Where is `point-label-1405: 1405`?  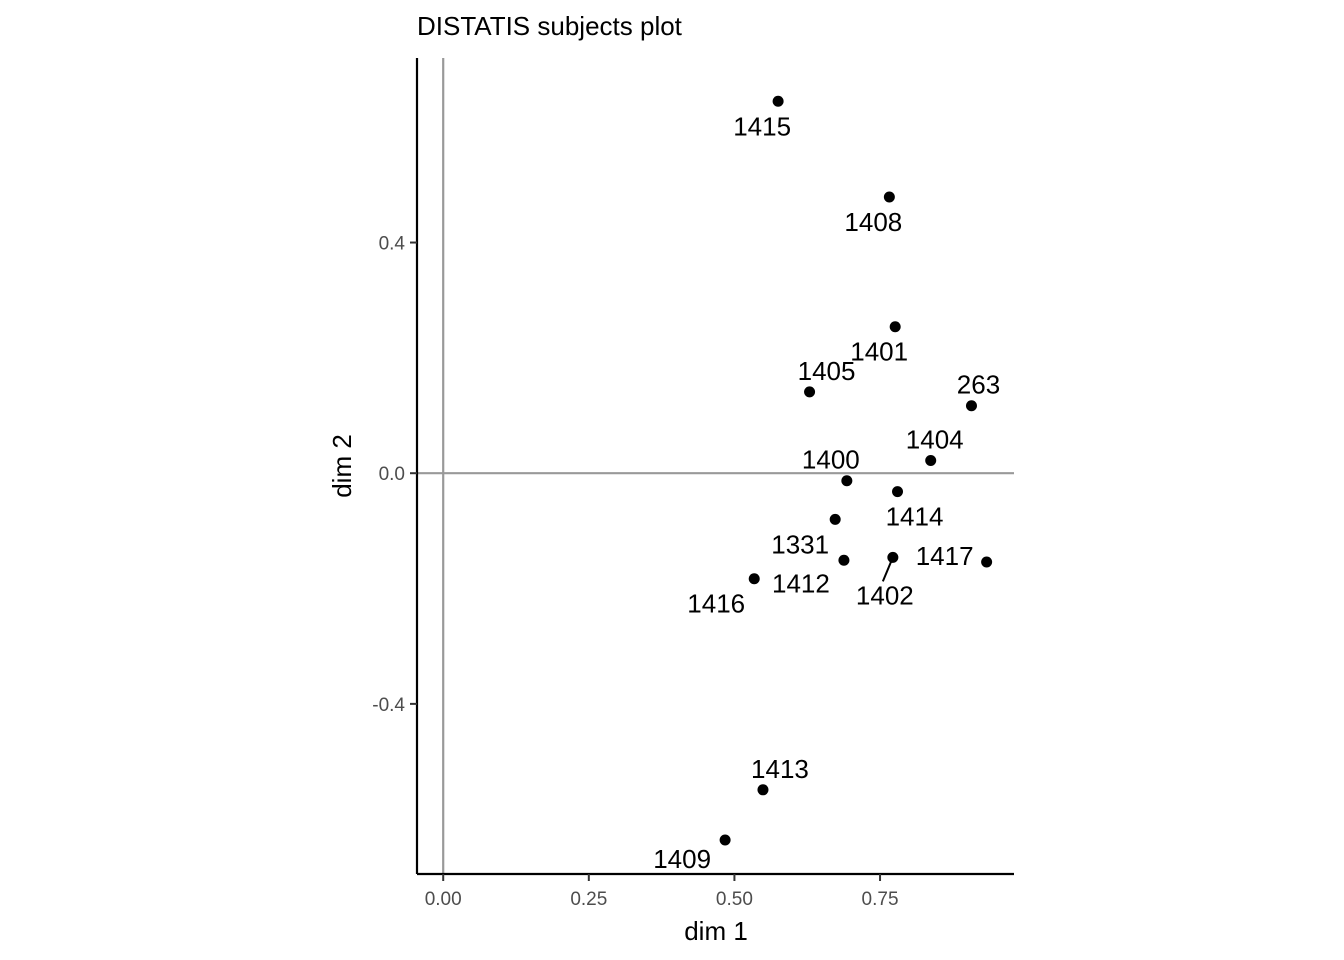
point-label-1405: 1405 is located at coordinates (827, 371).